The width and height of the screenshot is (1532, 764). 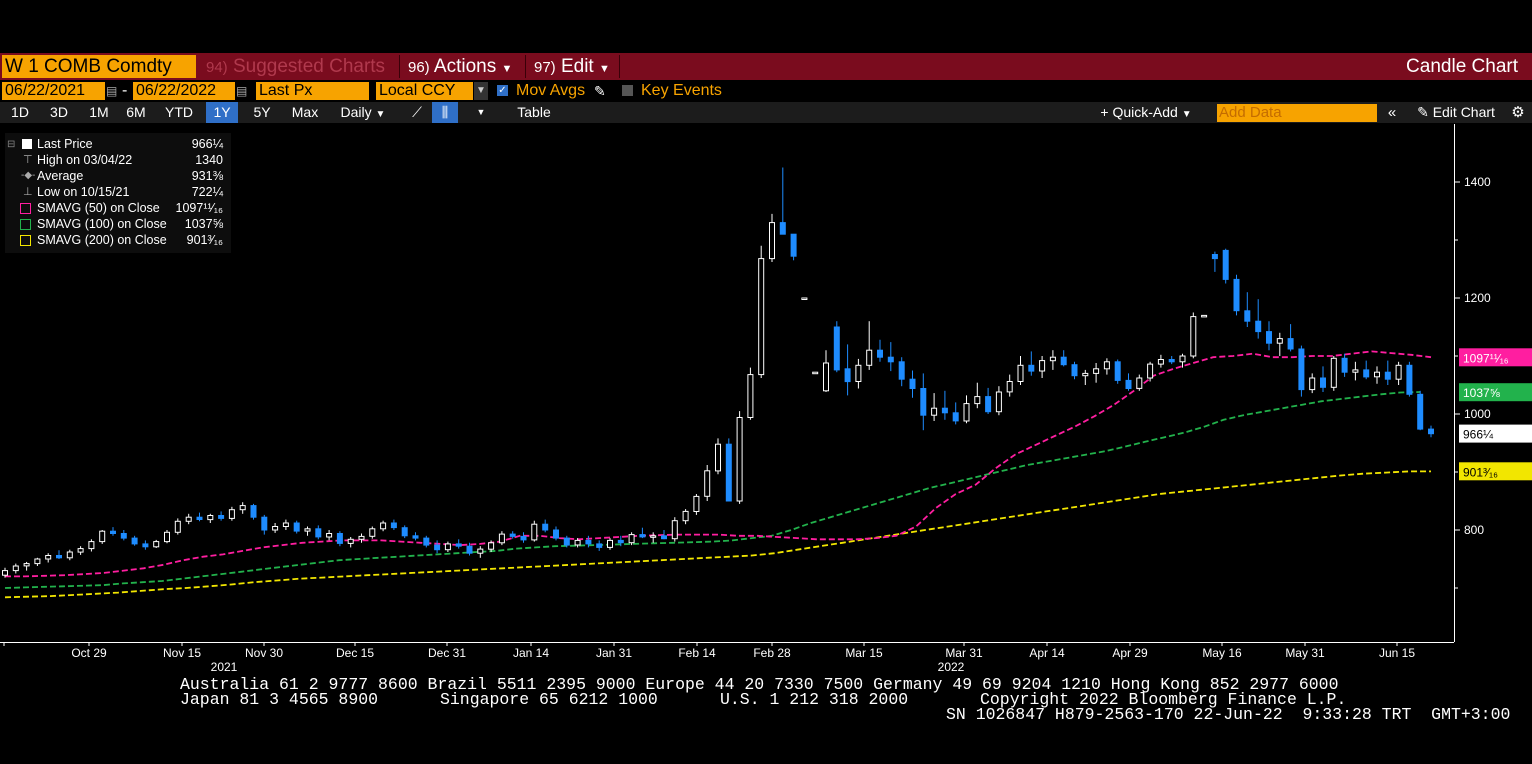 I want to click on x-tick-label: Apr 29, so click(x=1130, y=653).